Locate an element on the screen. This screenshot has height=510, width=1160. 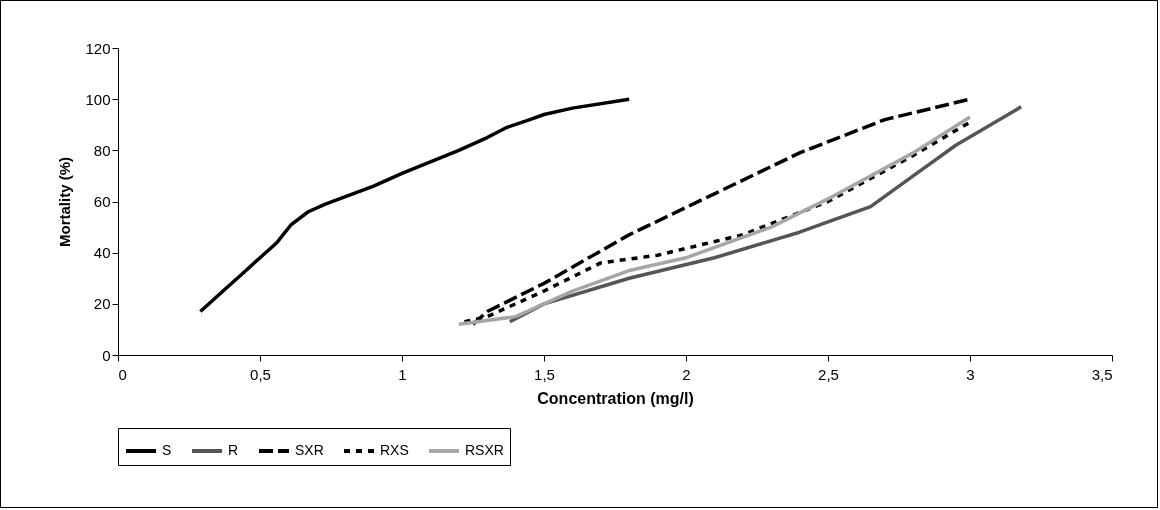
x-tick-label: 0,5 is located at coordinates (260, 374).